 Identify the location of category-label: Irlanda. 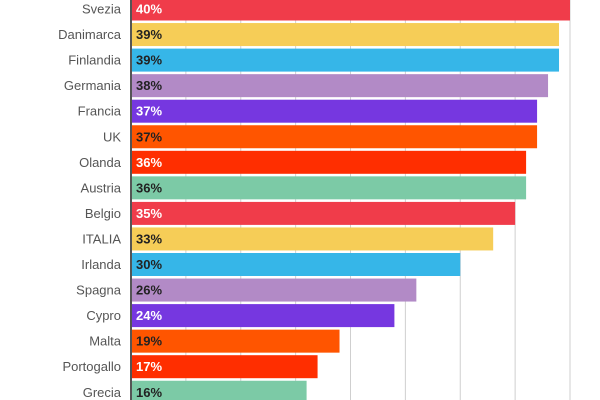
(101, 264).